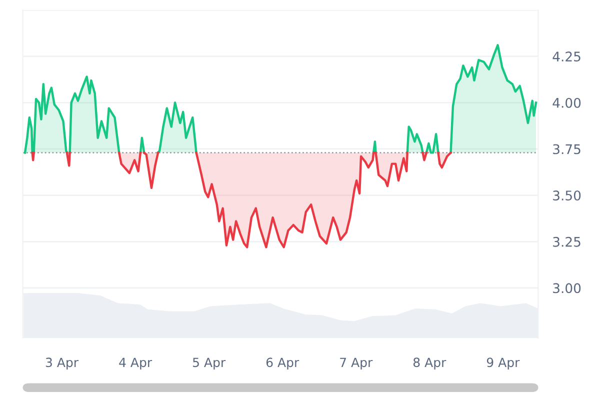  What do you see at coordinates (135, 364) in the screenshot?
I see `x-tick-label: 4 Apr` at bounding box center [135, 364].